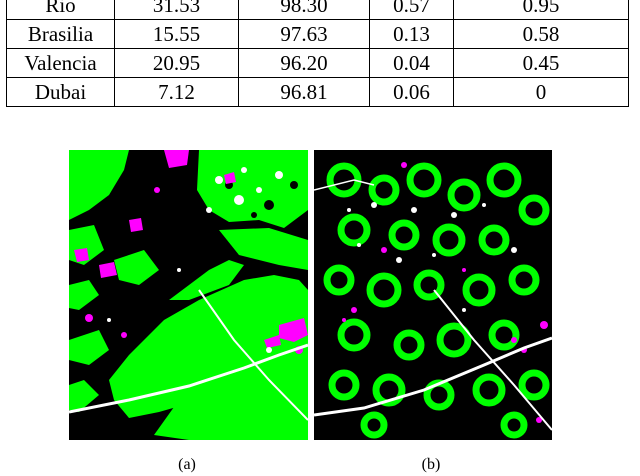 This screenshot has width=640, height=476. I want to click on table-row: Dubai 7.12 96.81 0.06 0, so click(317, 92).